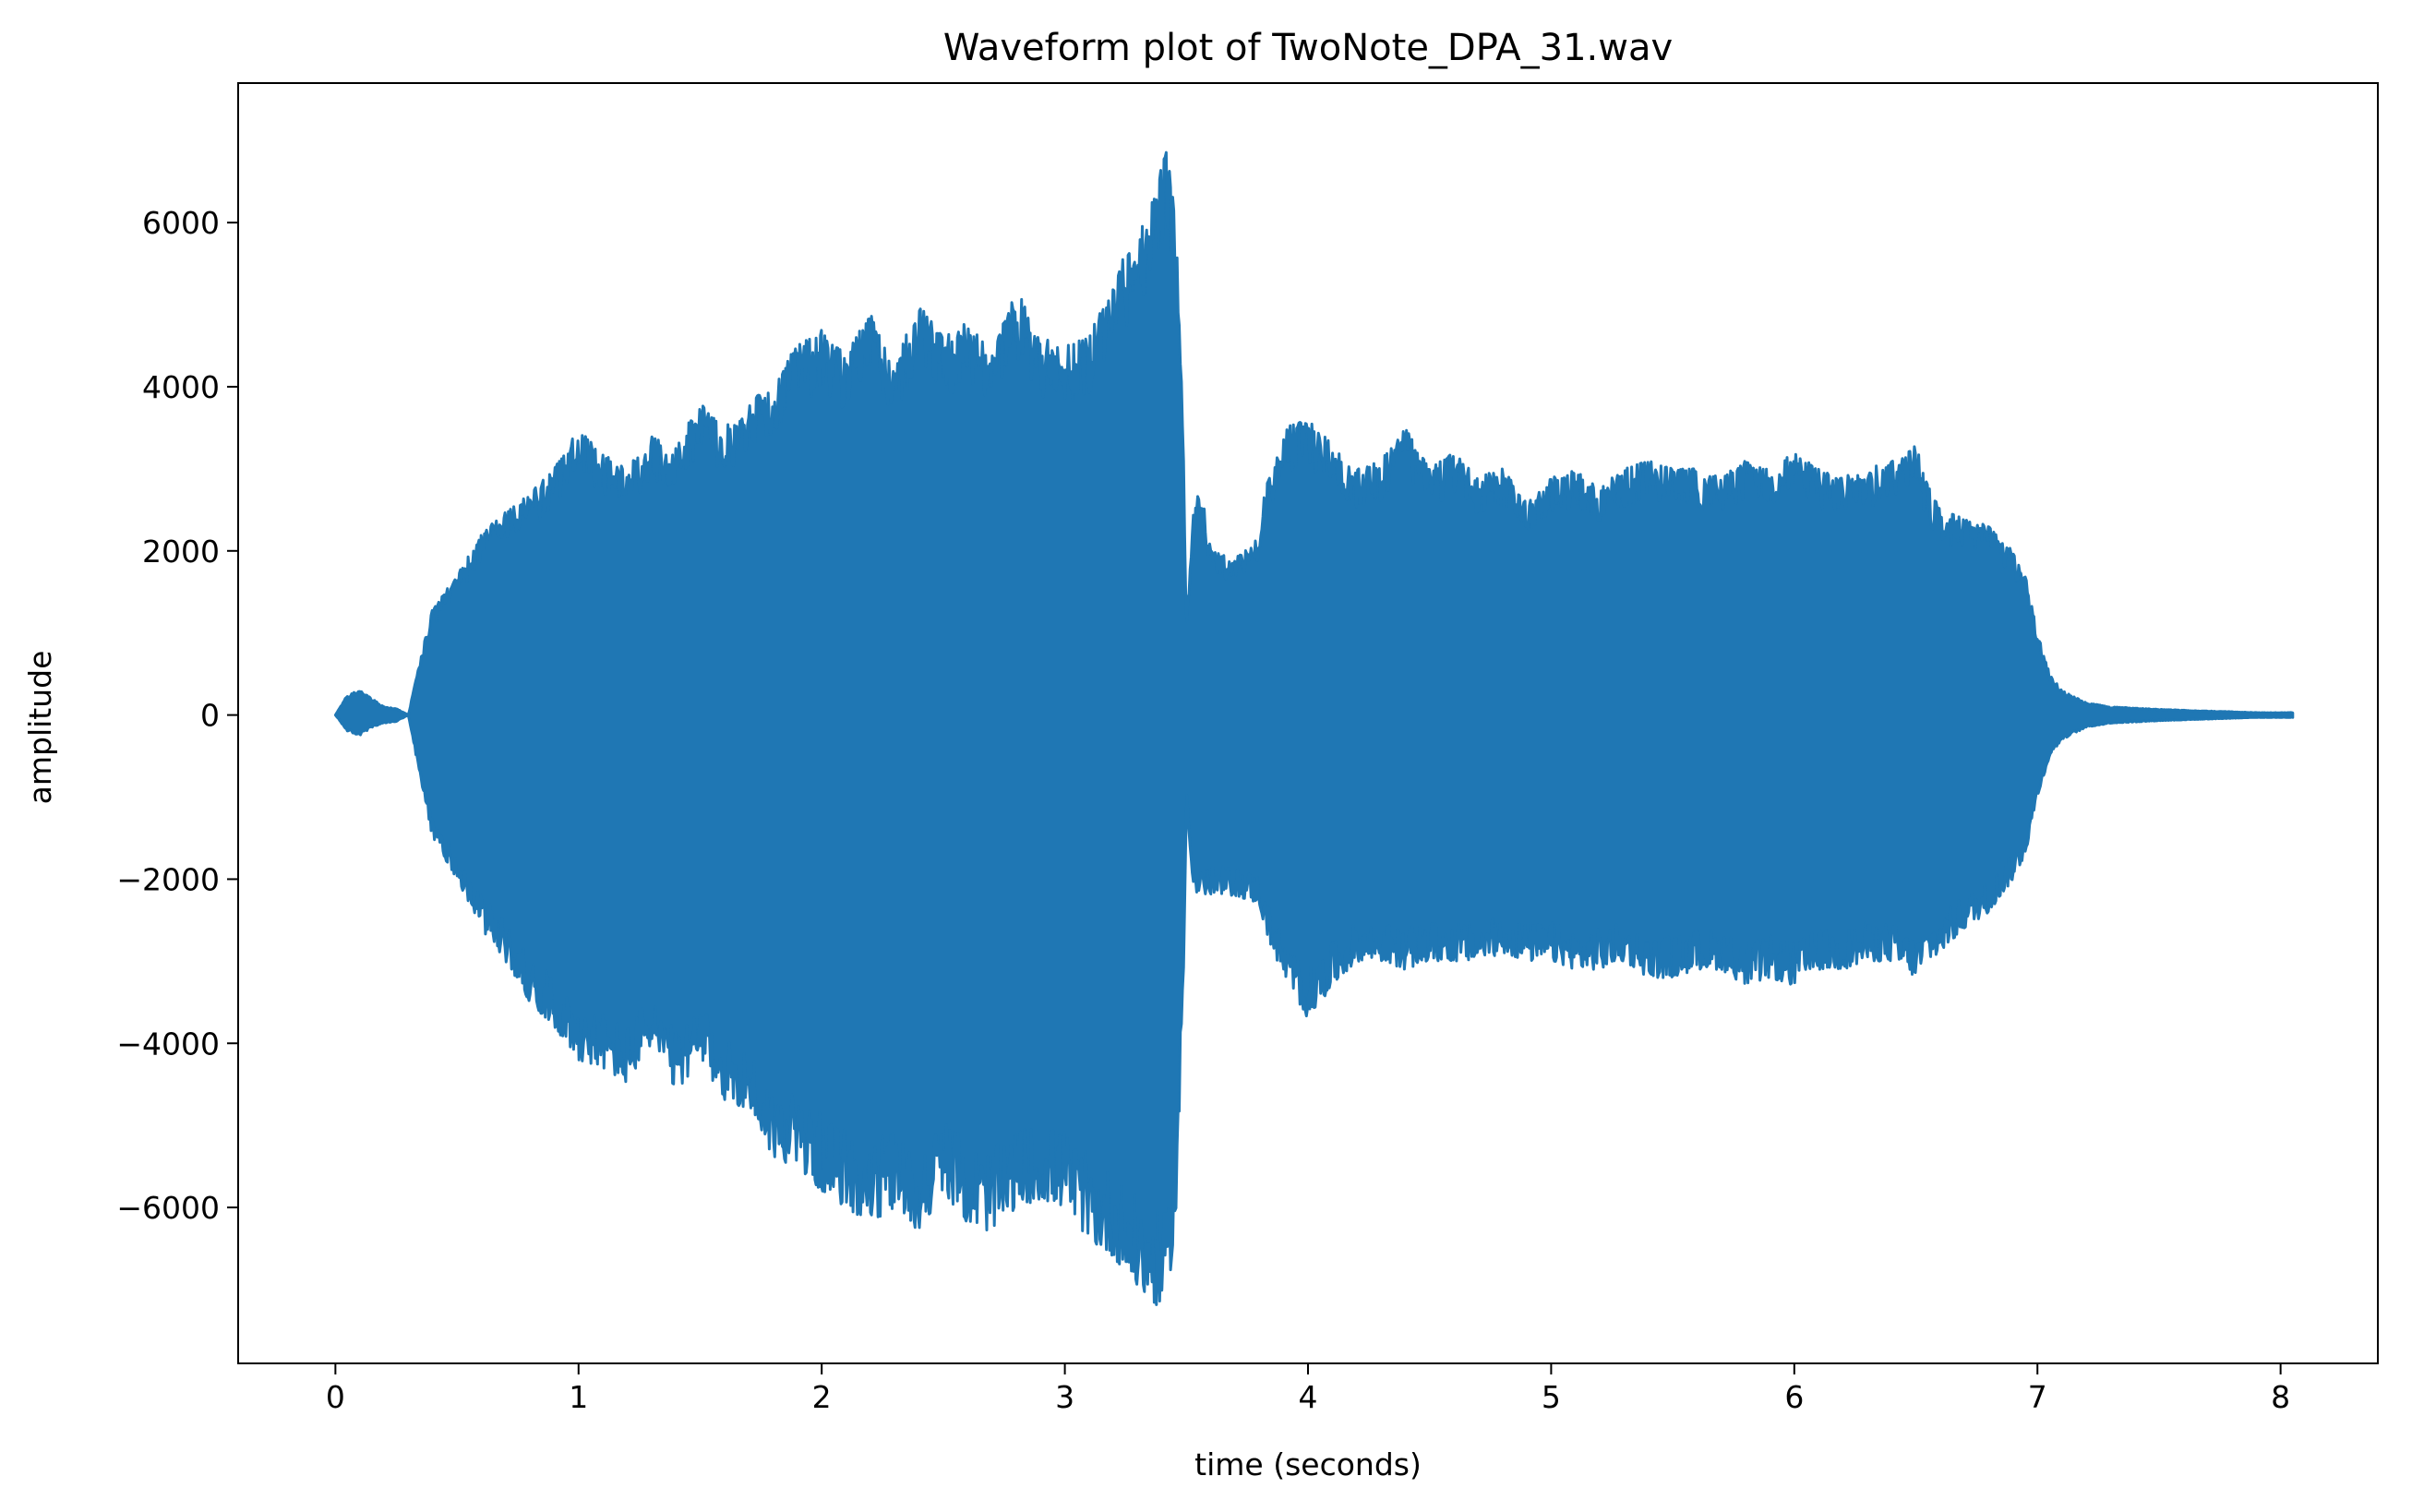 The image size is (2412, 1512). I want to click on x-tick-label: 6, so click(1794, 1397).